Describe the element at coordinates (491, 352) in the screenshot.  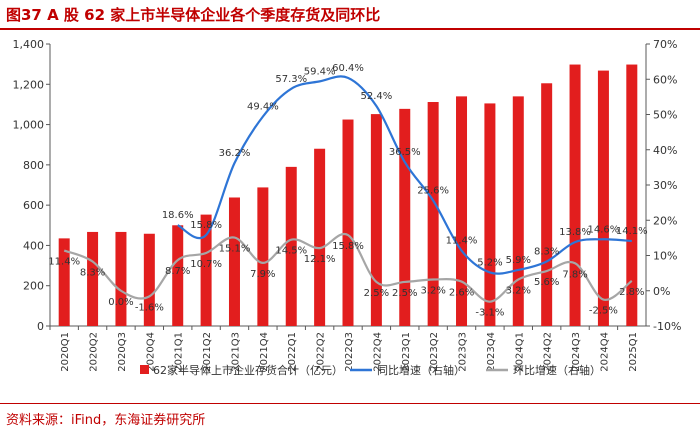
I see `x-tick-label: 2023Q4` at that location.